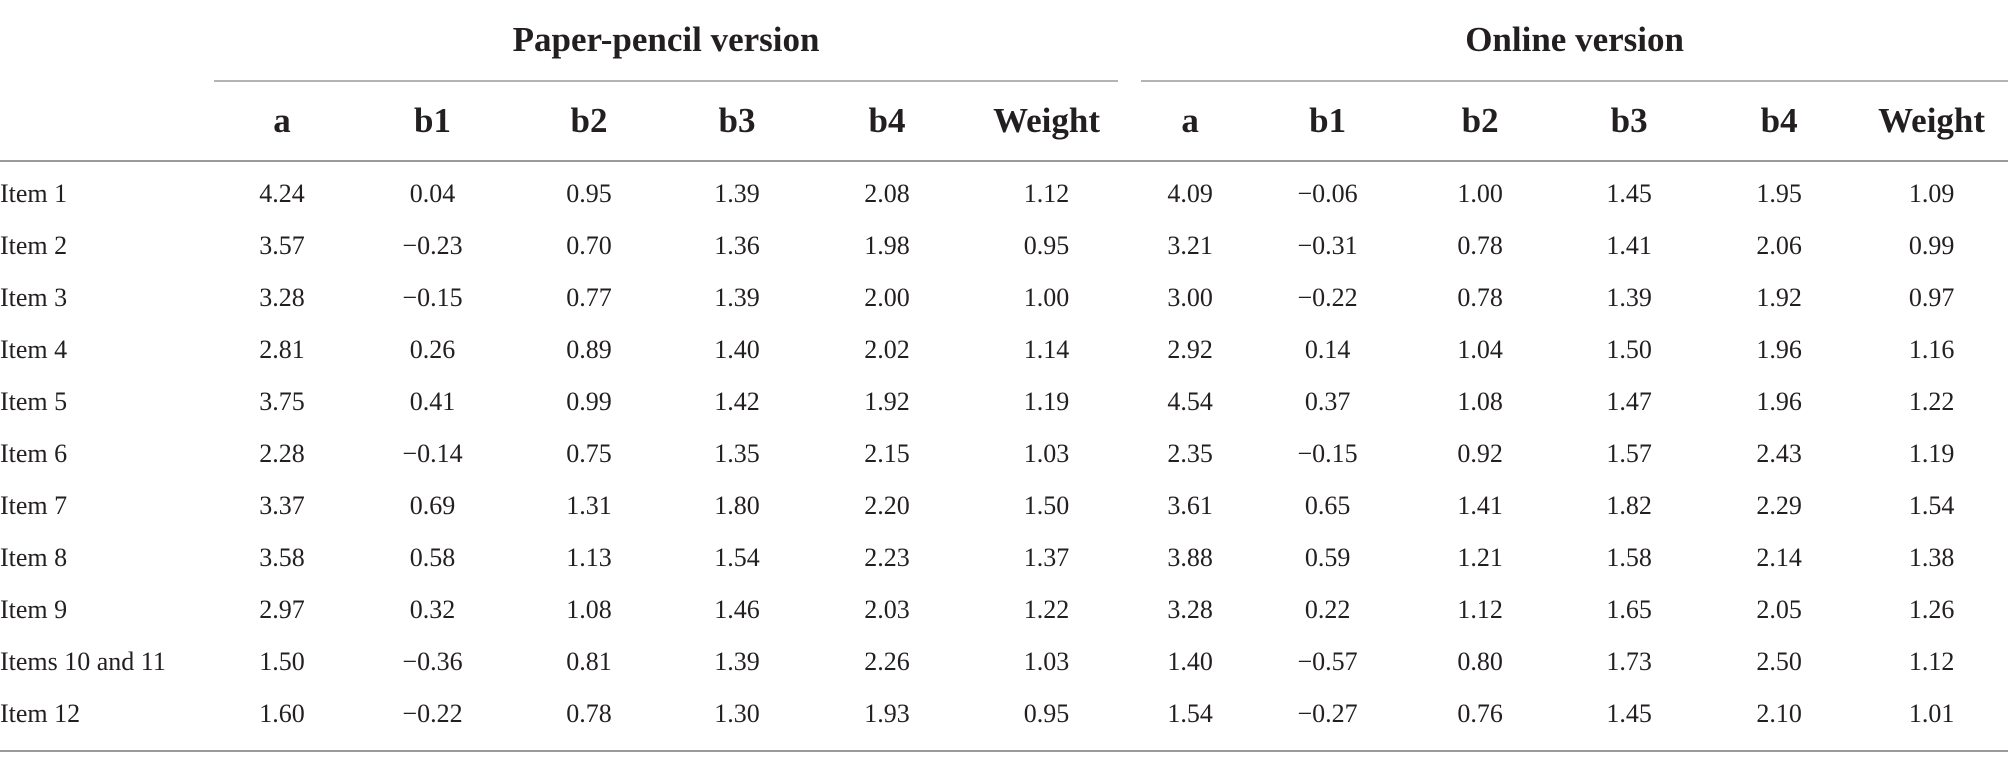  I want to click on table-cell: 0.92, so click(1480, 453).